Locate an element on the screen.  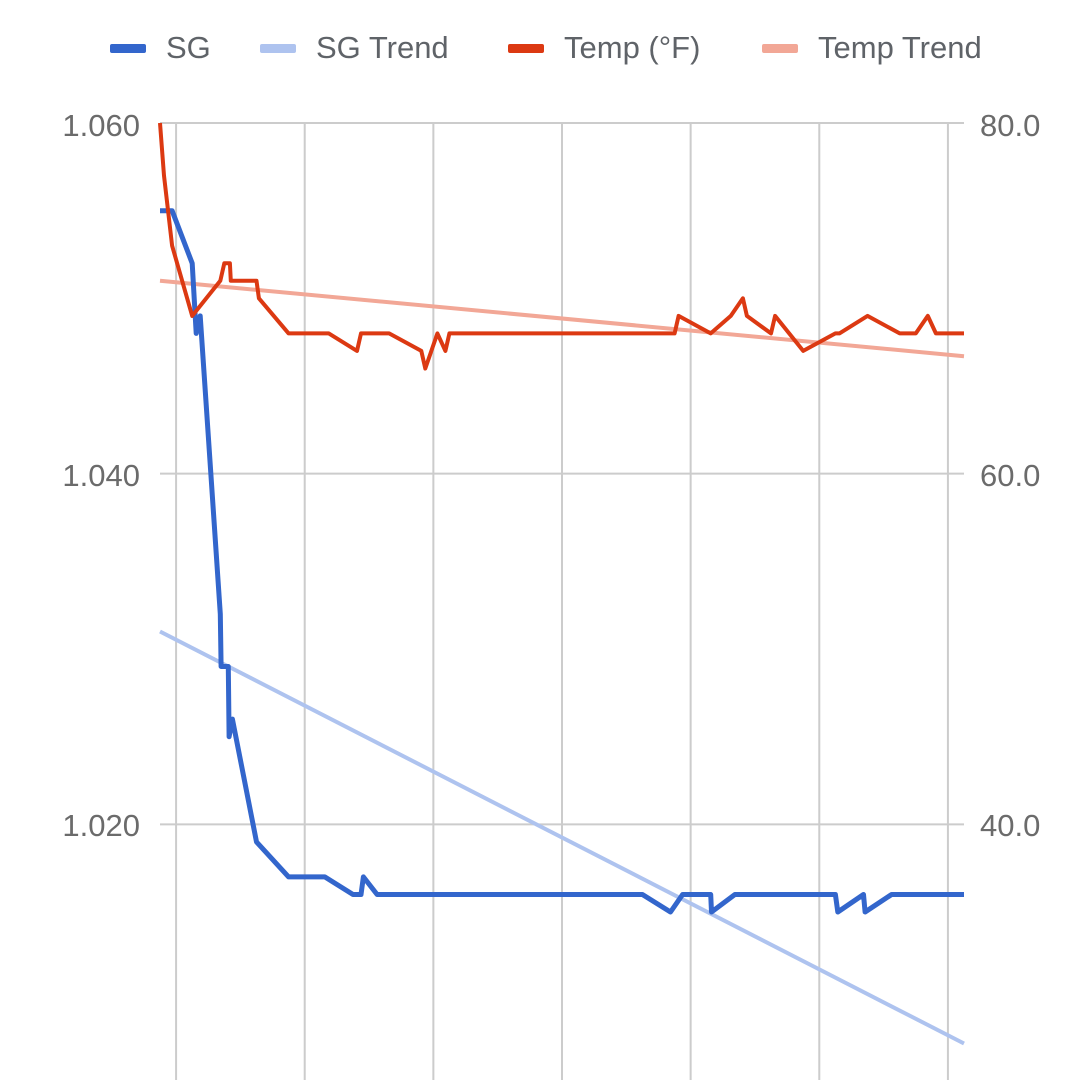
right-tick-label-2: 40.0 is located at coordinates (1010, 825).